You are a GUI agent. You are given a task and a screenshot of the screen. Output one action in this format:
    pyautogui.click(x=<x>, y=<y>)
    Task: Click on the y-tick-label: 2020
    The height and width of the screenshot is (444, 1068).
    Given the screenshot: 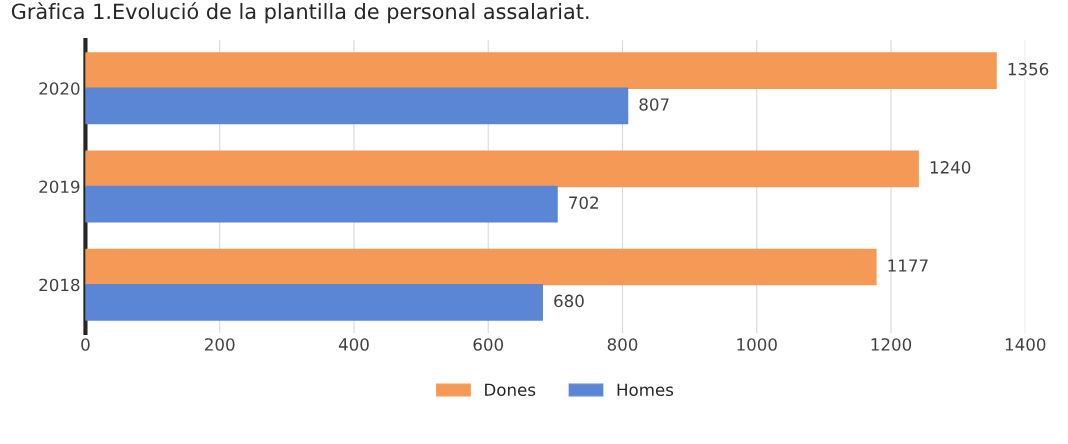 What is the action you would take?
    pyautogui.click(x=59, y=88)
    